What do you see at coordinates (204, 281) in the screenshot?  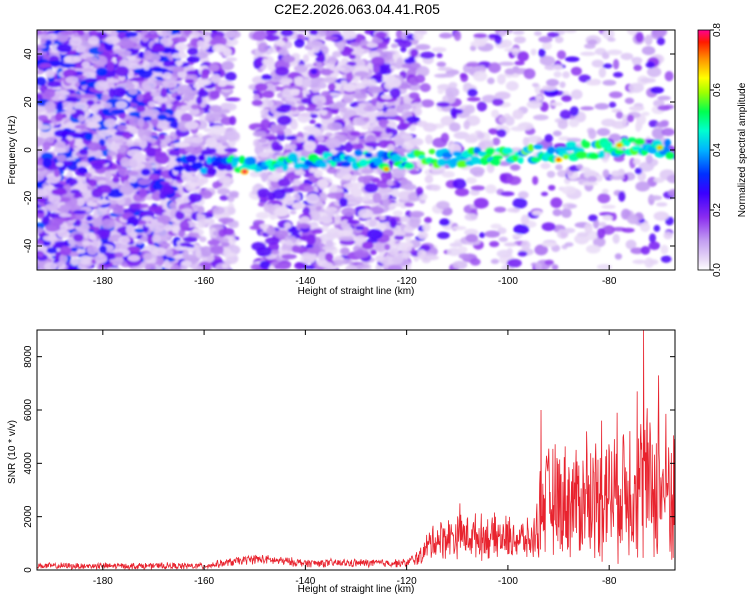 I see `spectrogram-x-tick-label: -160` at bounding box center [204, 281].